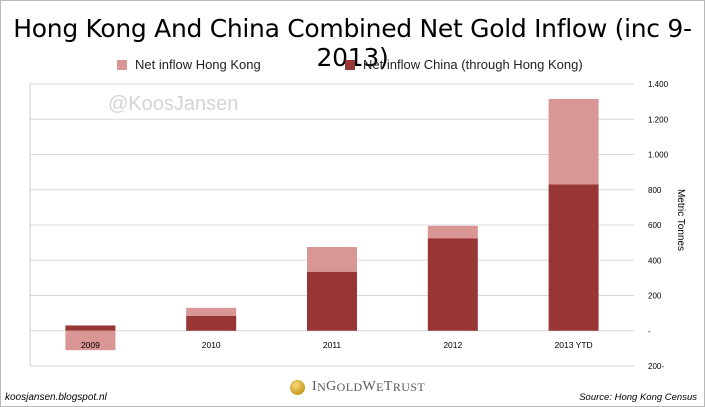 This screenshot has width=705, height=407. Describe the element at coordinates (658, 155) in the screenshot. I see `y-tick-label: 1.000` at that location.